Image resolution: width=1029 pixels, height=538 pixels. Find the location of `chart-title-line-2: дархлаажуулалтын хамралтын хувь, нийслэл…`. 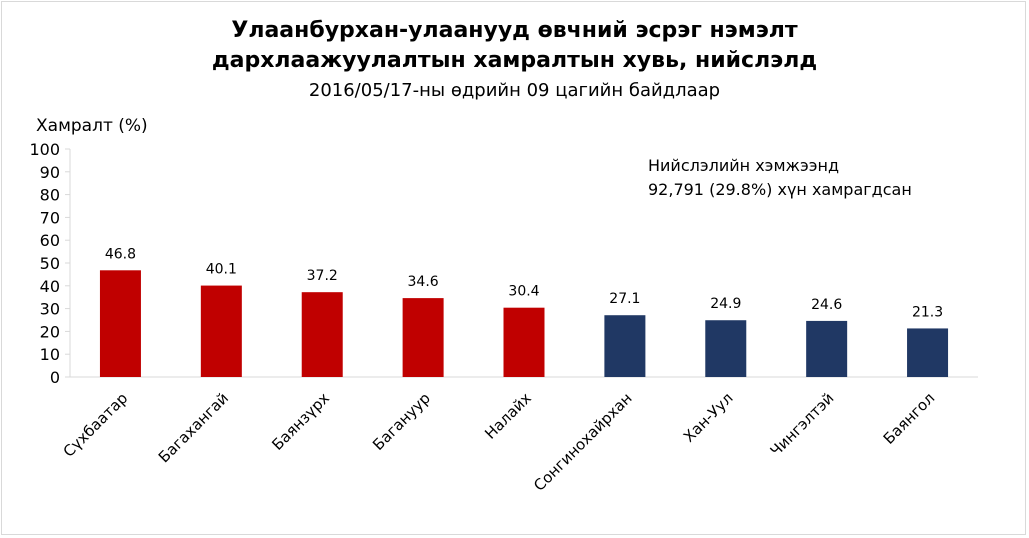

chart-title-line-2: дархлаажуулалтын хамралтын хувь, нийслэл… is located at coordinates (514, 60).